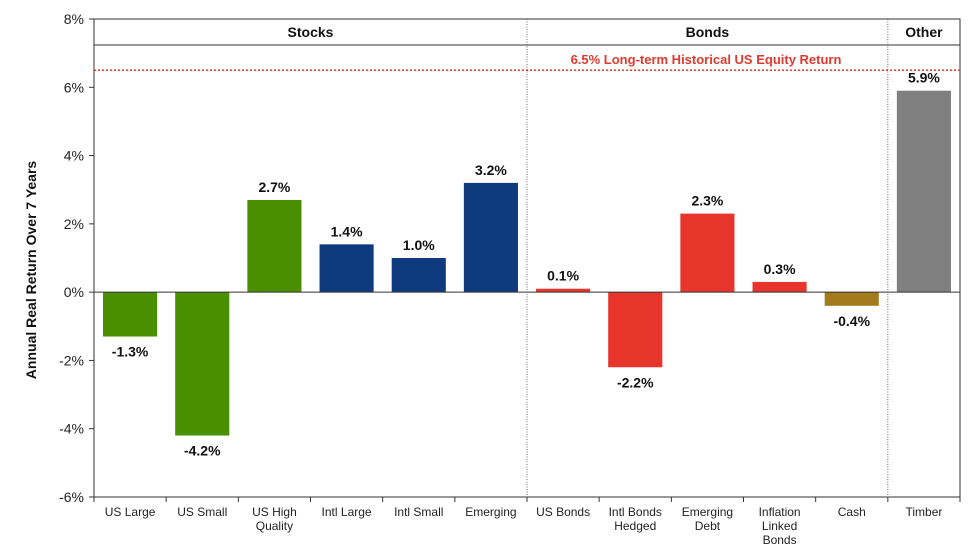 Image resolution: width=980 pixels, height=550 pixels. I want to click on x-tick-label: Intl Large, so click(347, 512).